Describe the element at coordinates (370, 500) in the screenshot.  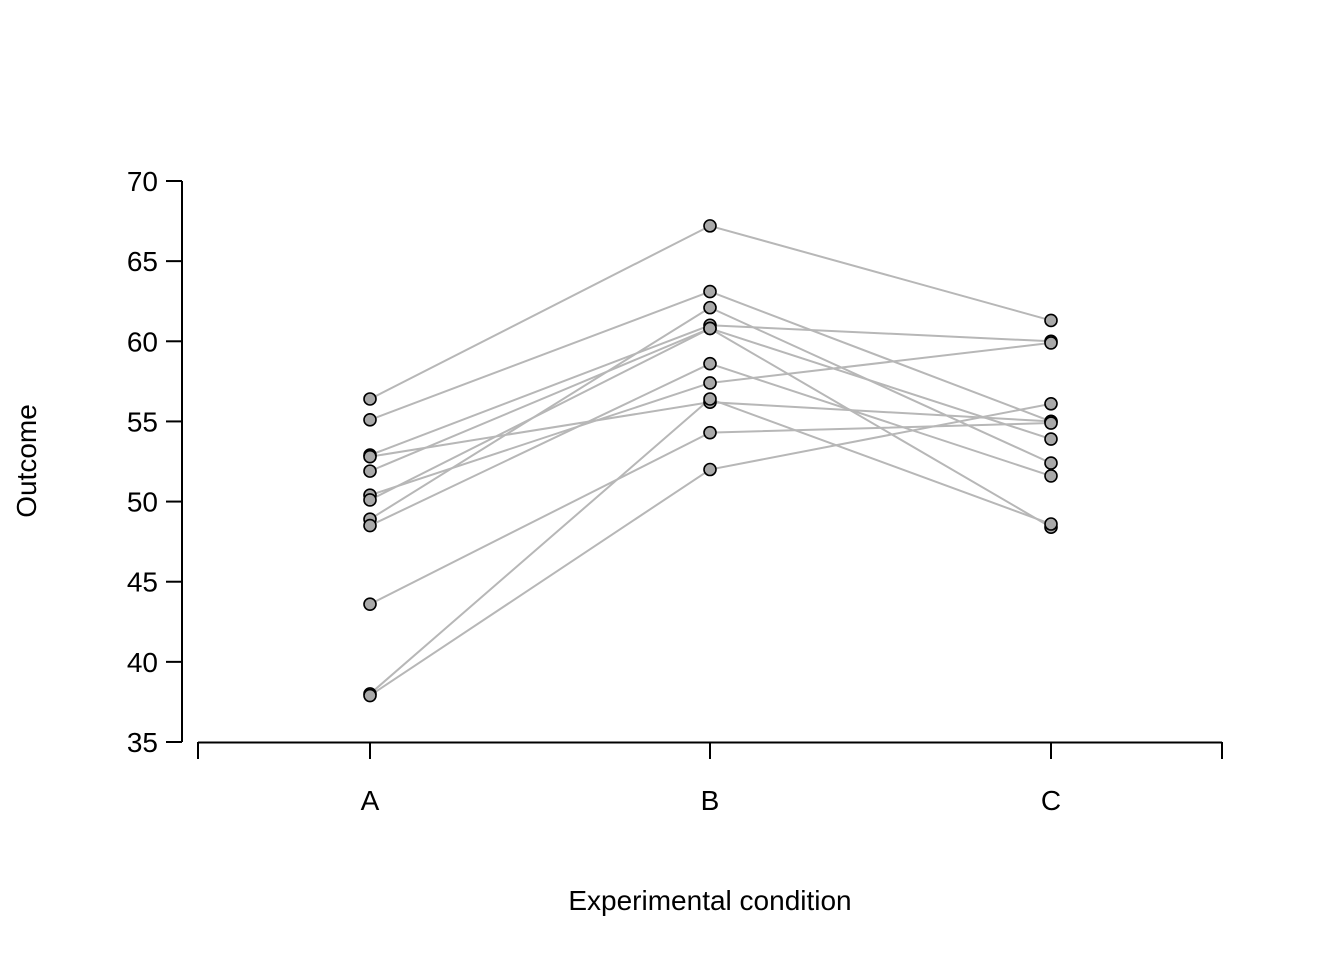
I see `data-point-subject-7-a` at that location.